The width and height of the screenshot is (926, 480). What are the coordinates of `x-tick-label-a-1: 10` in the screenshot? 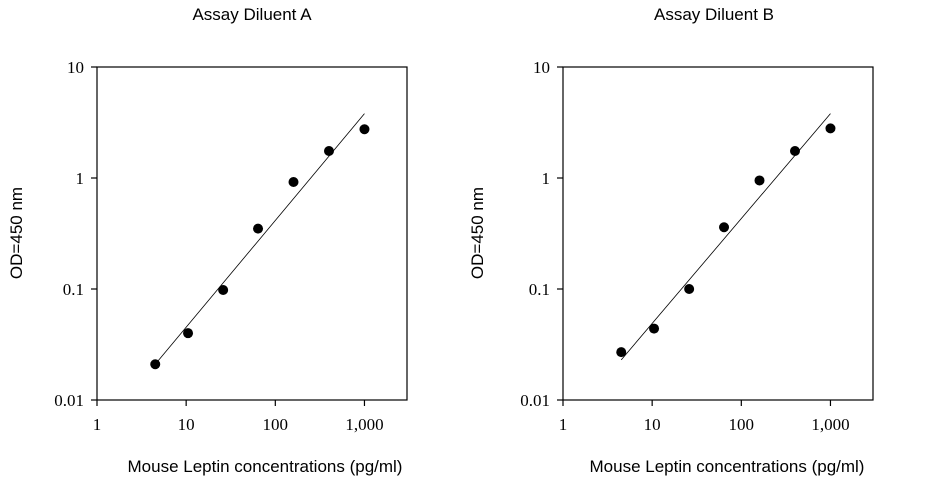 It's located at (186, 424).